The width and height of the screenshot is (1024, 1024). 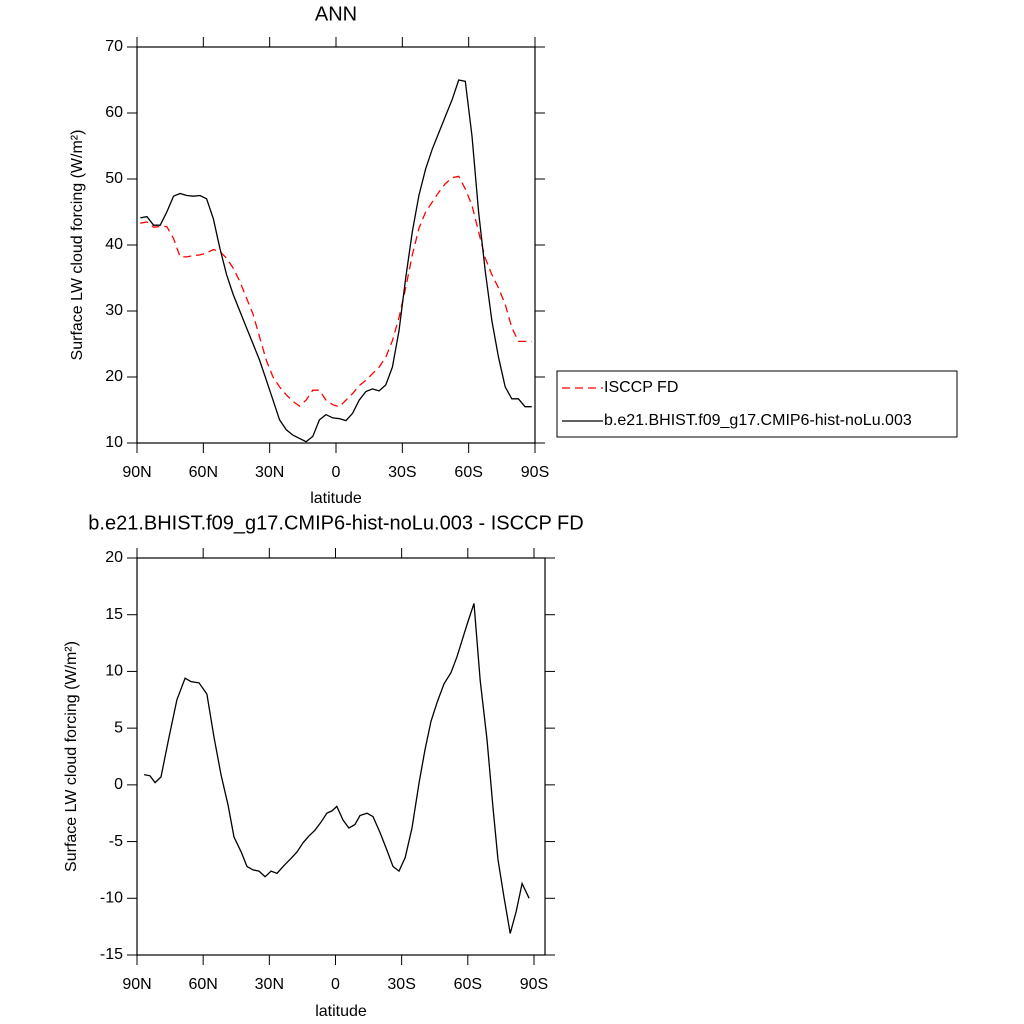 What do you see at coordinates (641, 387) in the screenshot?
I see `legend-label: ISCCP FD` at bounding box center [641, 387].